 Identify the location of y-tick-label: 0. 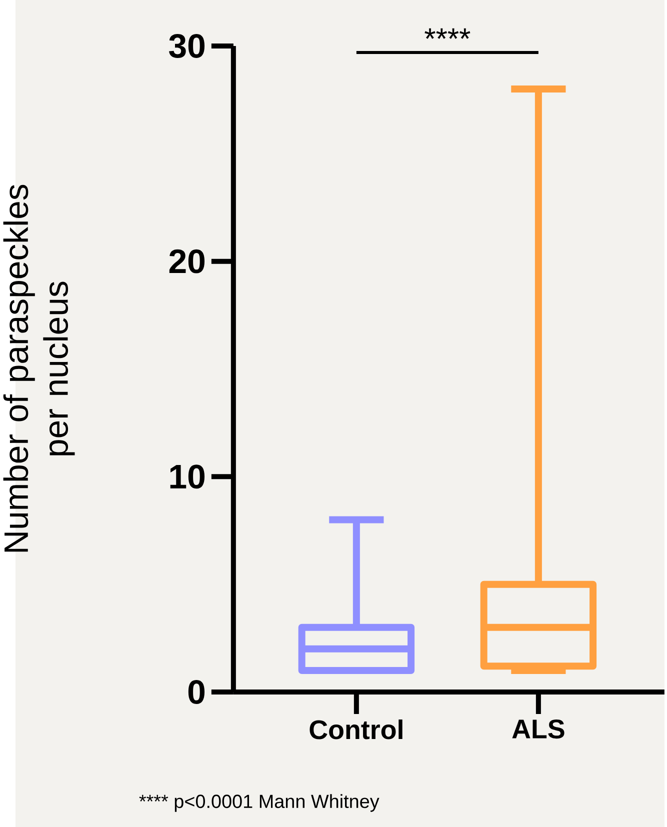
(196, 692).